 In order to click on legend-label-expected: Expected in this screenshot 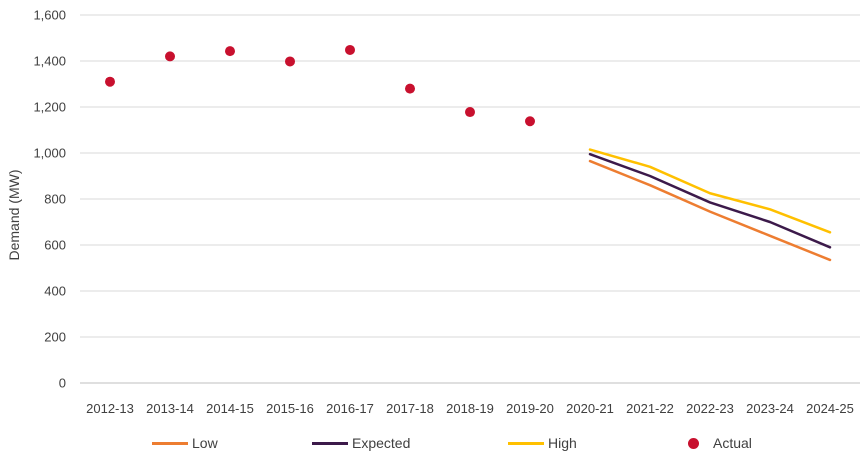, I will do `click(381, 443)`.